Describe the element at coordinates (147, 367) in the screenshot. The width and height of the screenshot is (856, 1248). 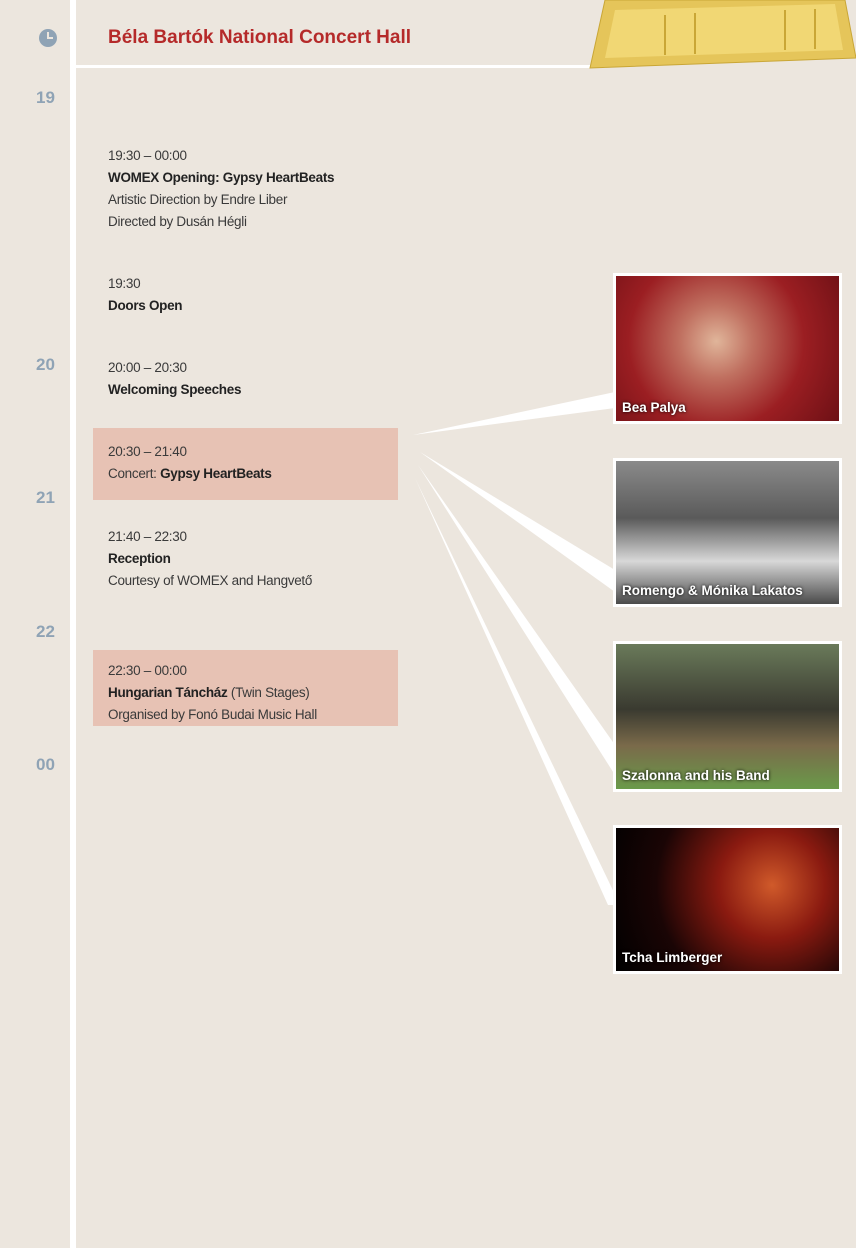
I see `event-time: 20:00 – 20:30` at that location.